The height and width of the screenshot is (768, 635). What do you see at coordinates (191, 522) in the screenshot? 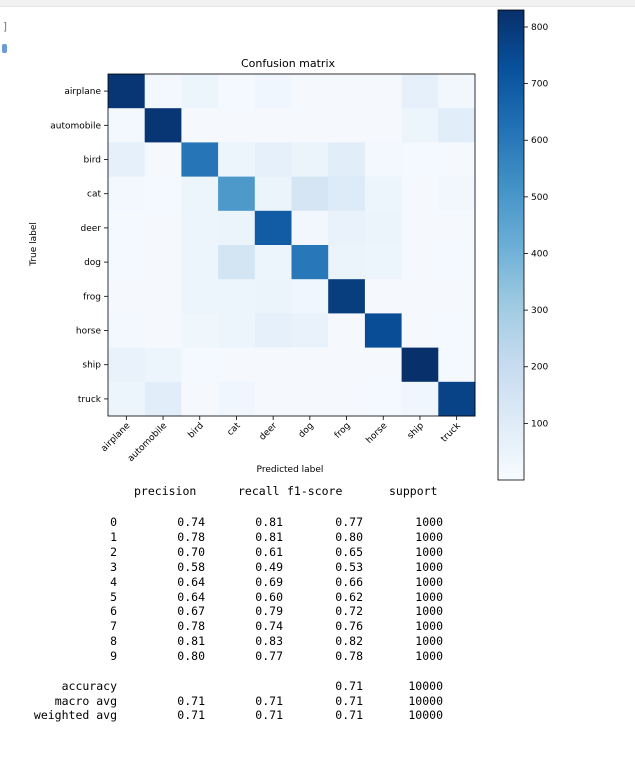
I see `cell-precision: 0.74` at bounding box center [191, 522].